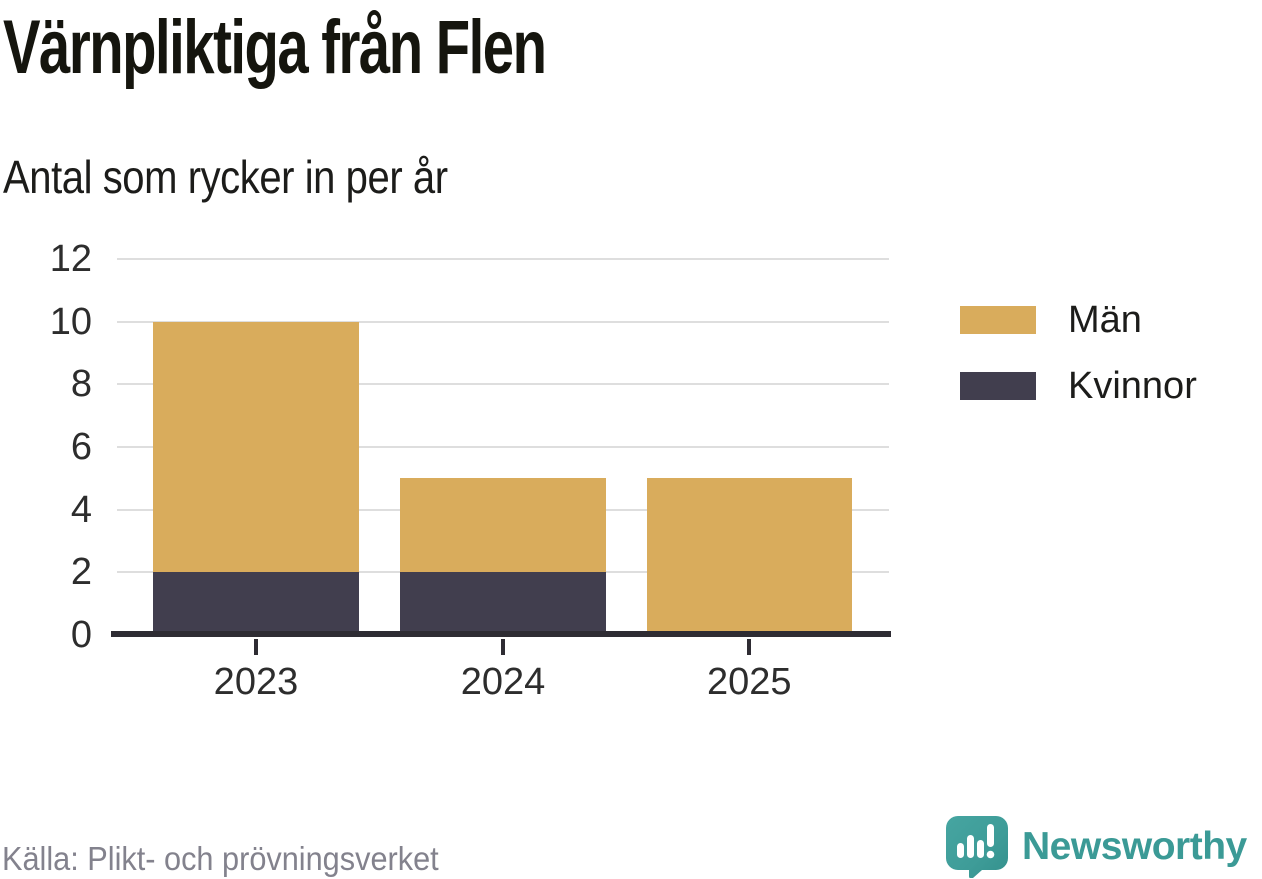 The width and height of the screenshot is (1262, 879). Describe the element at coordinates (70, 321) in the screenshot. I see `y-tick-label: 10` at that location.